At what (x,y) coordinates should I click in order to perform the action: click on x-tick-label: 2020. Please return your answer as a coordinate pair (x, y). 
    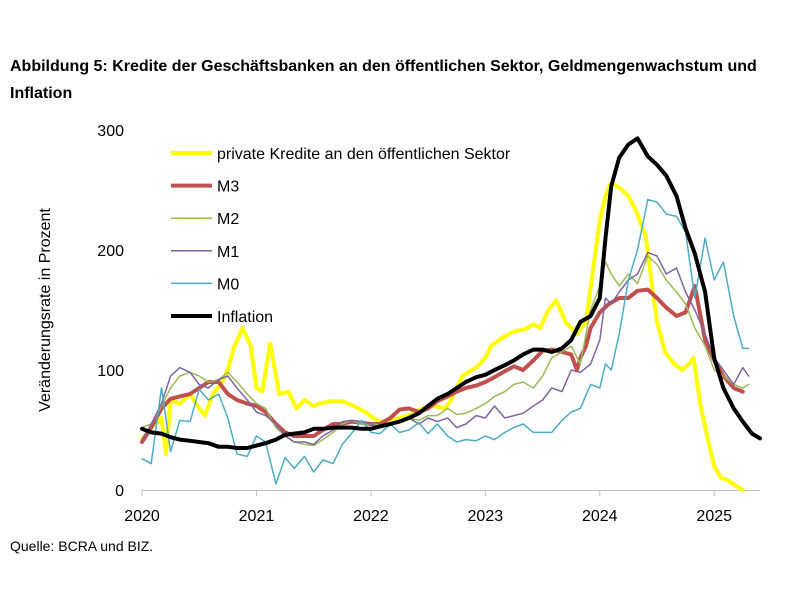
    Looking at the image, I should click on (142, 516).